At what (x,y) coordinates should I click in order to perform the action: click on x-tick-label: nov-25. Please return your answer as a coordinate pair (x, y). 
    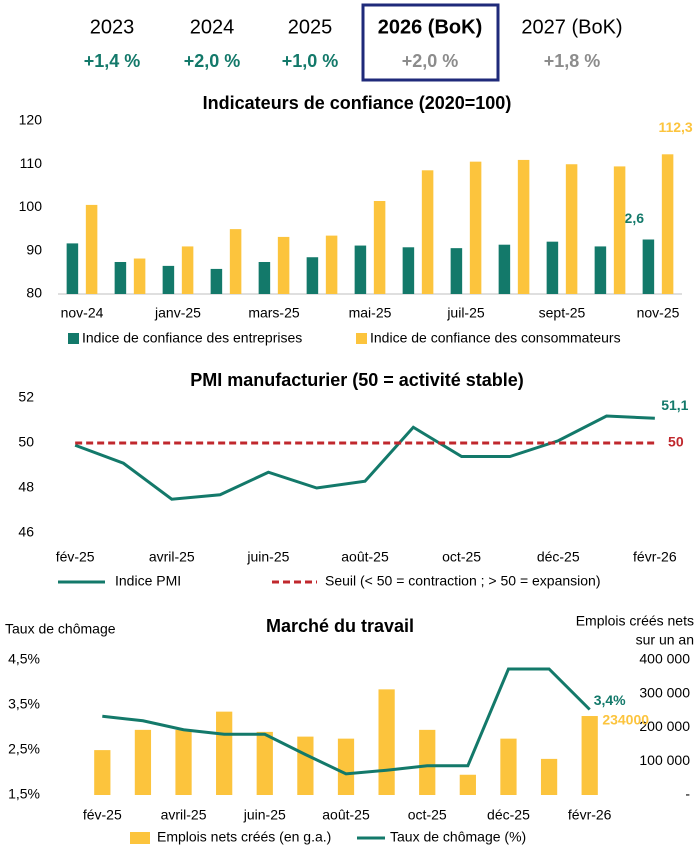
    Looking at the image, I should click on (658, 313).